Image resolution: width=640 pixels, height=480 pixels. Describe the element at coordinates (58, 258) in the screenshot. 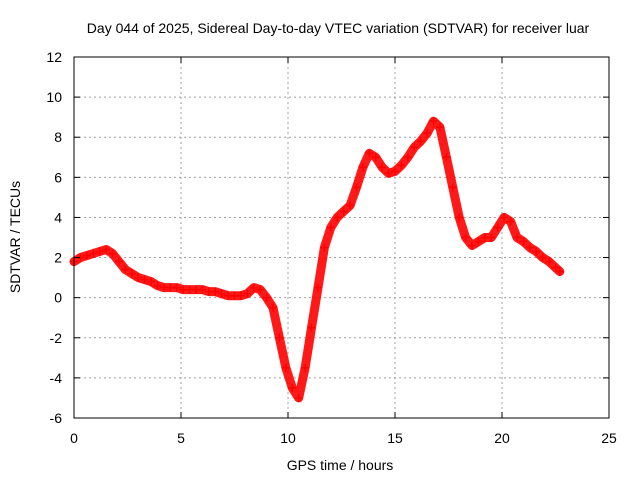

I see `y-tick-label: 2` at that location.